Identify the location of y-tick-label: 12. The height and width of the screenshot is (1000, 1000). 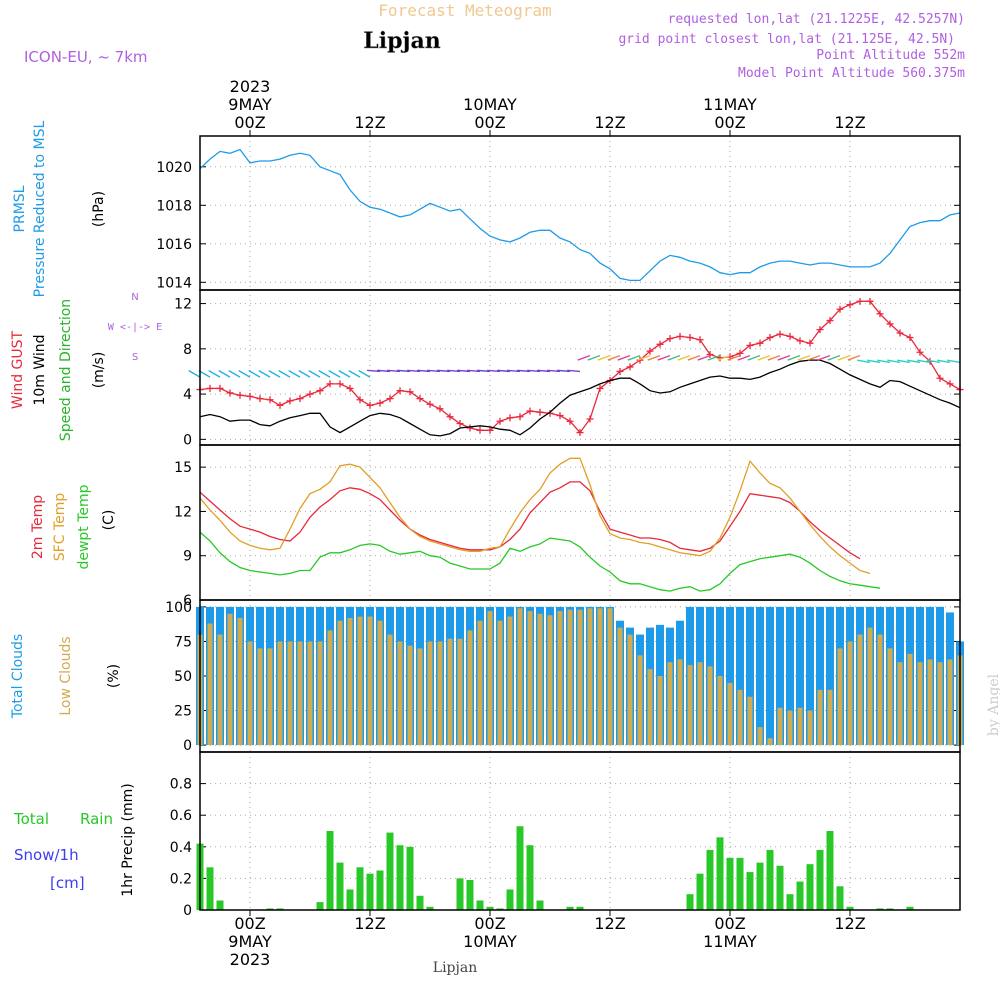
(183, 305).